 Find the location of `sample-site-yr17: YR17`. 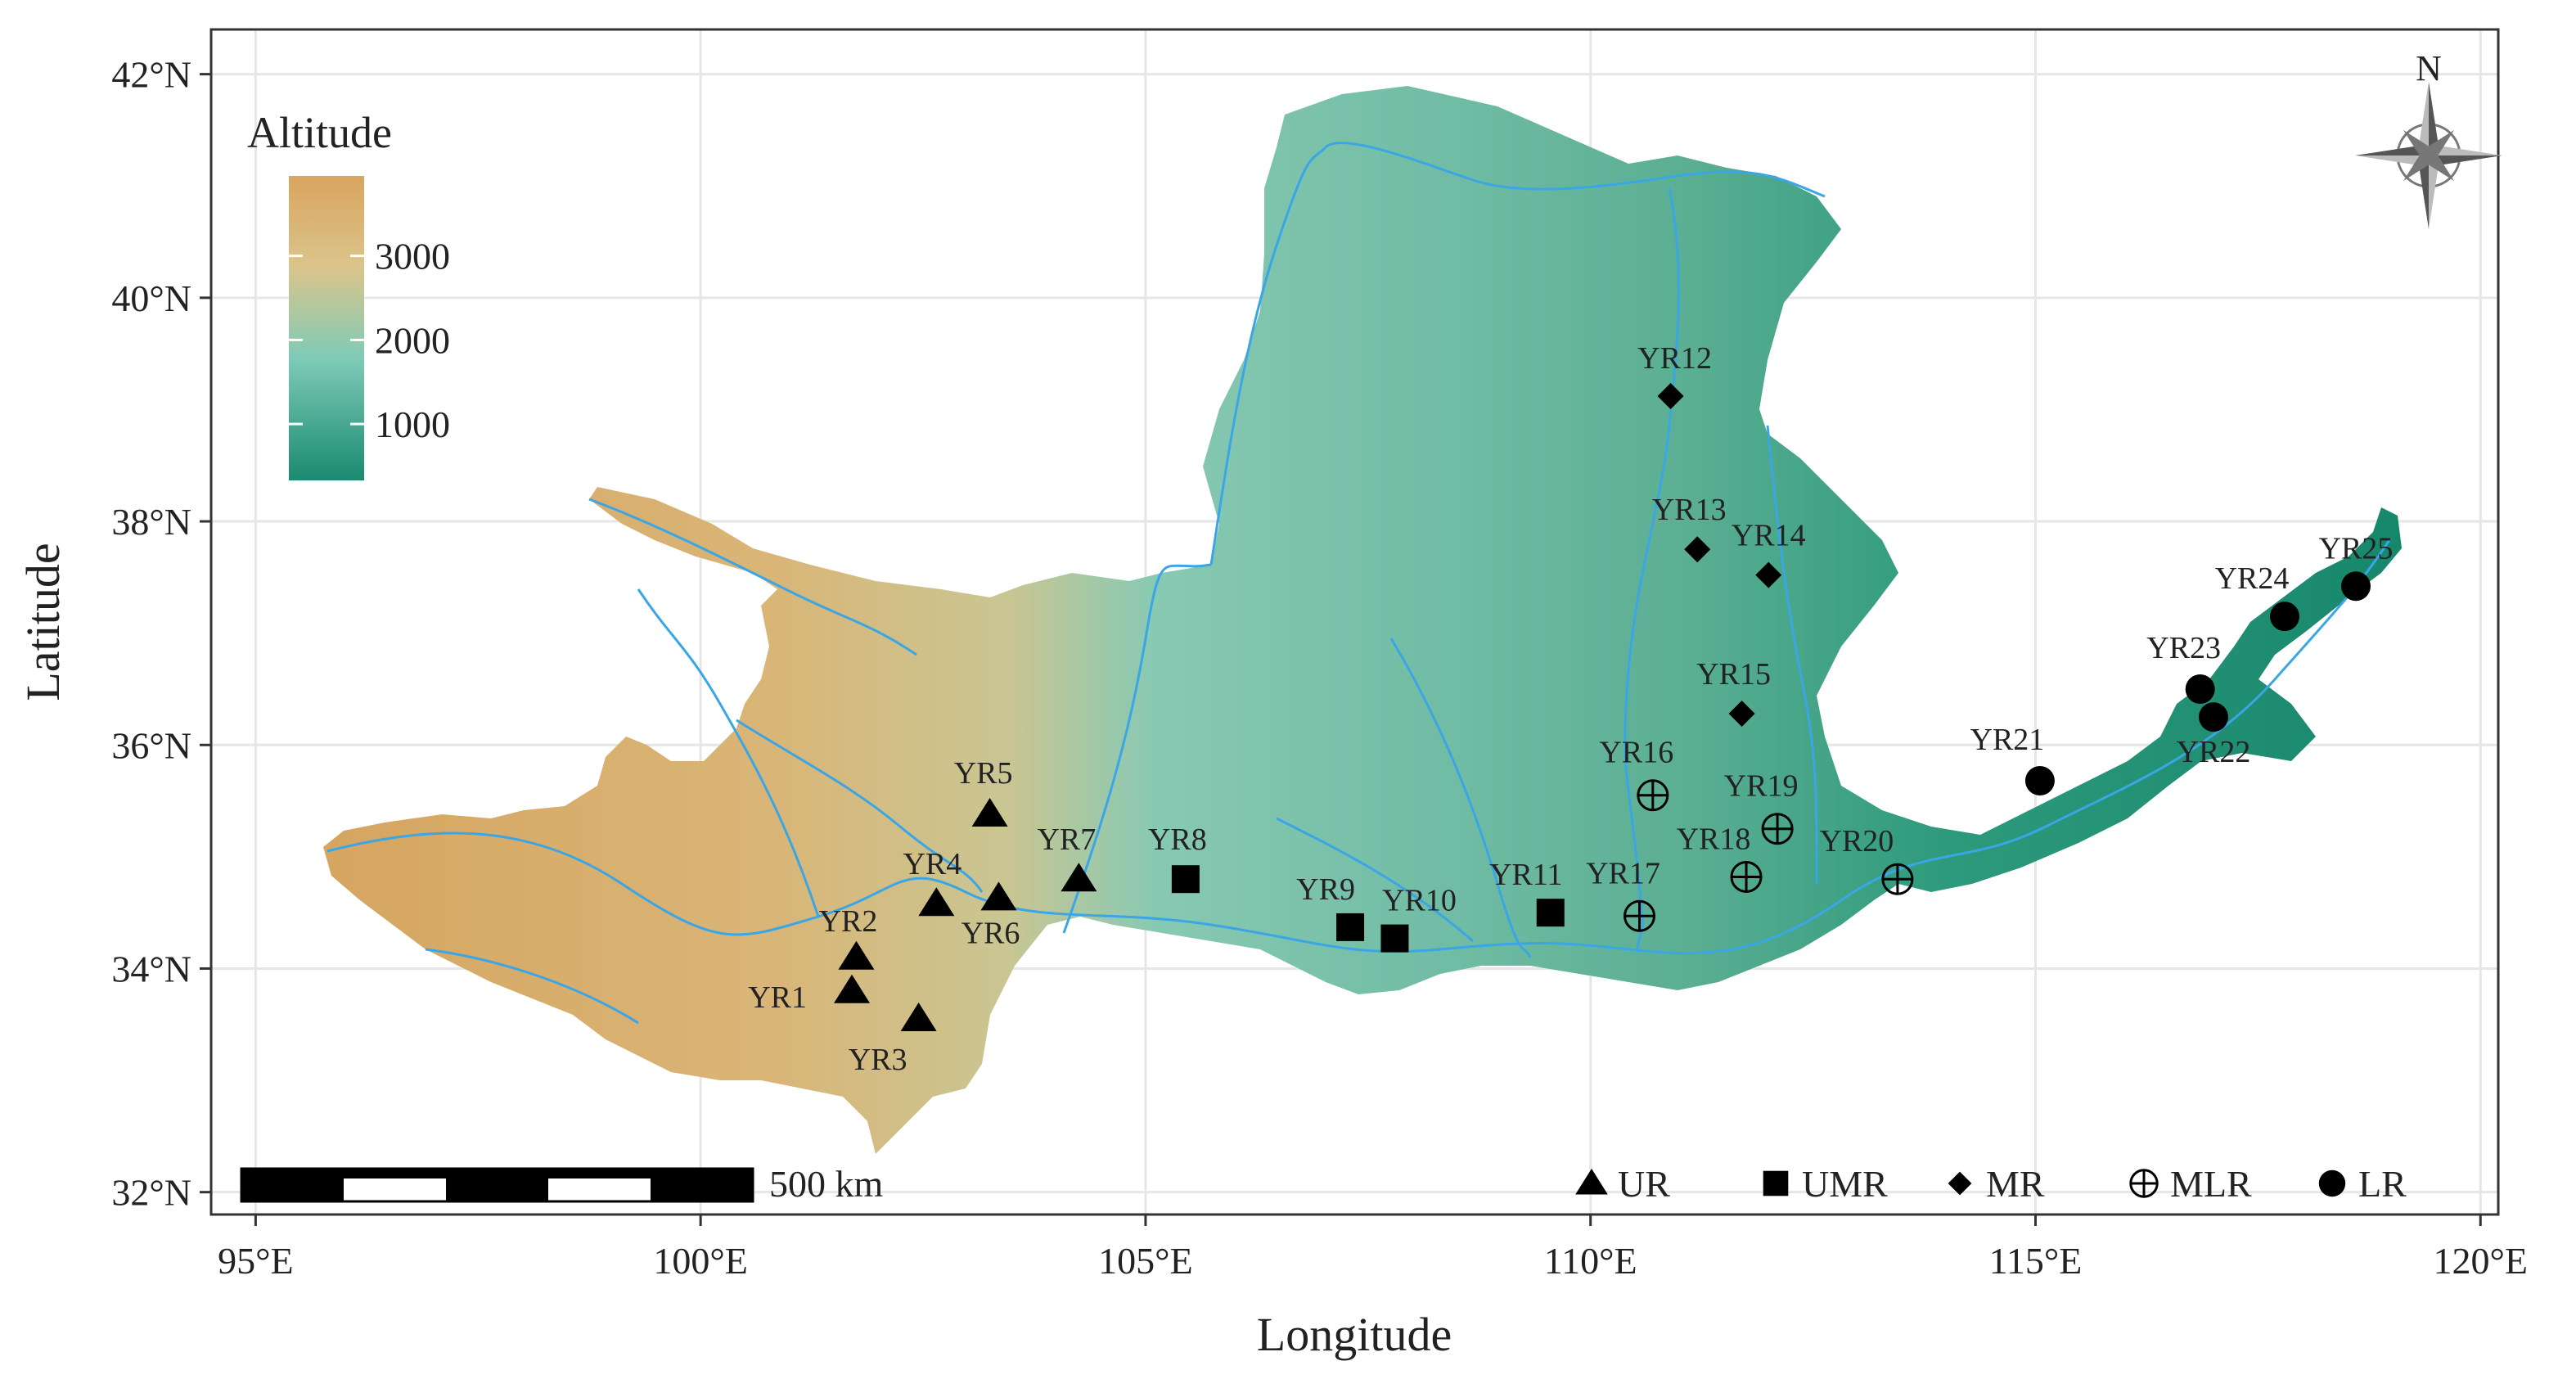

sample-site-yr17: YR17 is located at coordinates (1623, 894).